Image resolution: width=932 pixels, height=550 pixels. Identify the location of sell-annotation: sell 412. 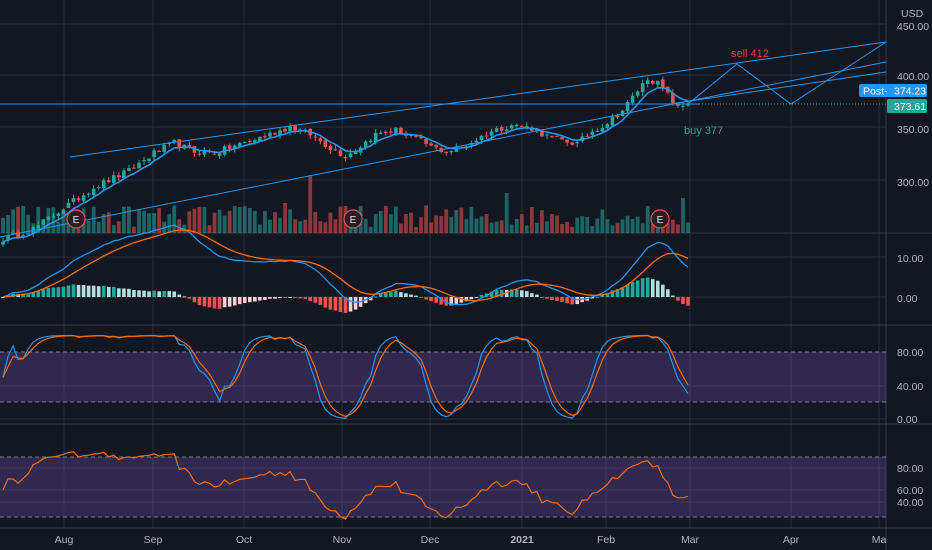
(750, 54).